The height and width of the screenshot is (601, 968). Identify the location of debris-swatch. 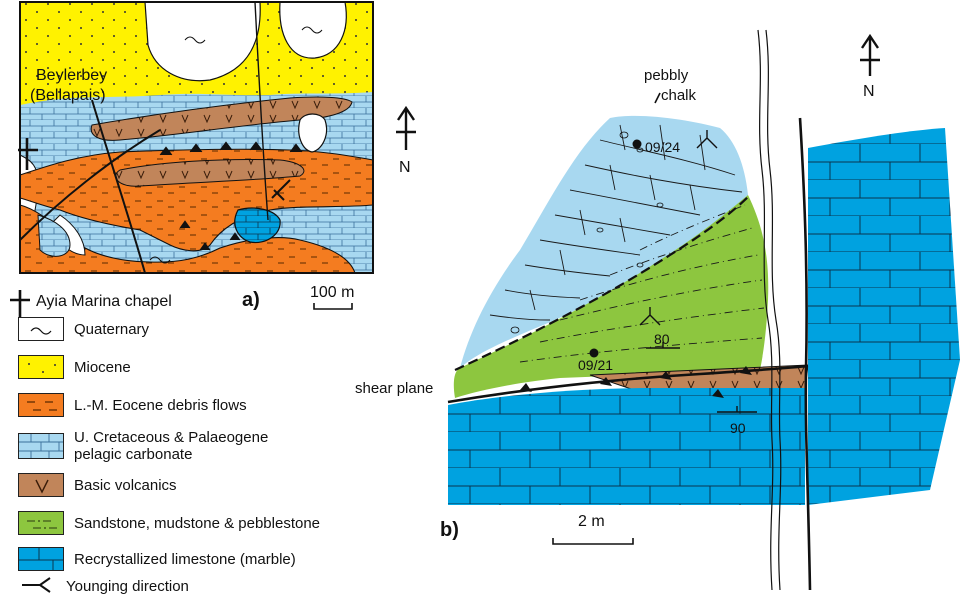
(41, 405).